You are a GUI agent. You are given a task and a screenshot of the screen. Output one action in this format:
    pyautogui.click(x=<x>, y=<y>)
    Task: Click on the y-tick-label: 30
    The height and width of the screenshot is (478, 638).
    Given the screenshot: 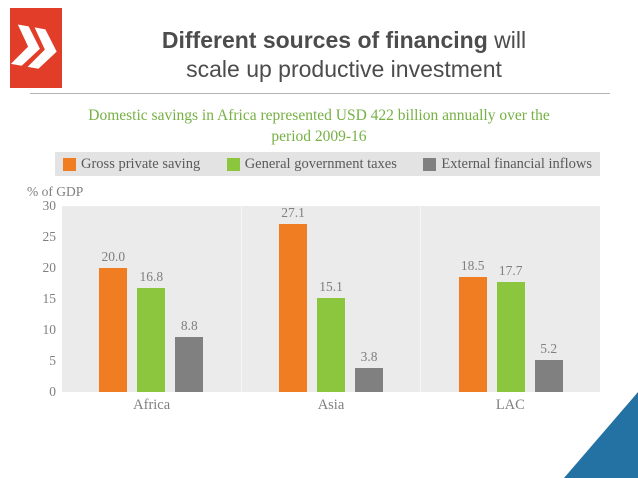 What is the action you would take?
    pyautogui.click(x=49, y=205)
    